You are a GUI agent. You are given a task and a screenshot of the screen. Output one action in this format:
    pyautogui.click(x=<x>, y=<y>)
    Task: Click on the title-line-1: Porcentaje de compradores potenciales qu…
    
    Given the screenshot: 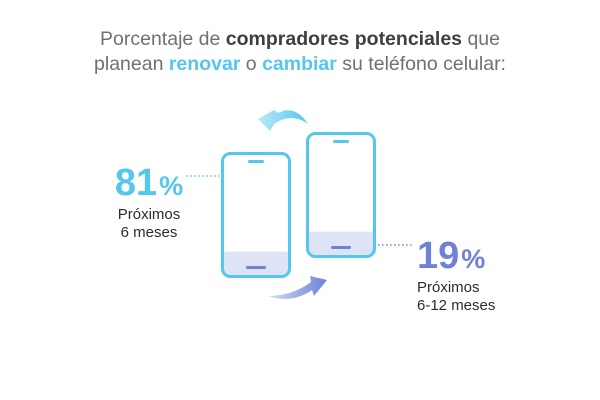 What is the action you would take?
    pyautogui.click(x=300, y=39)
    